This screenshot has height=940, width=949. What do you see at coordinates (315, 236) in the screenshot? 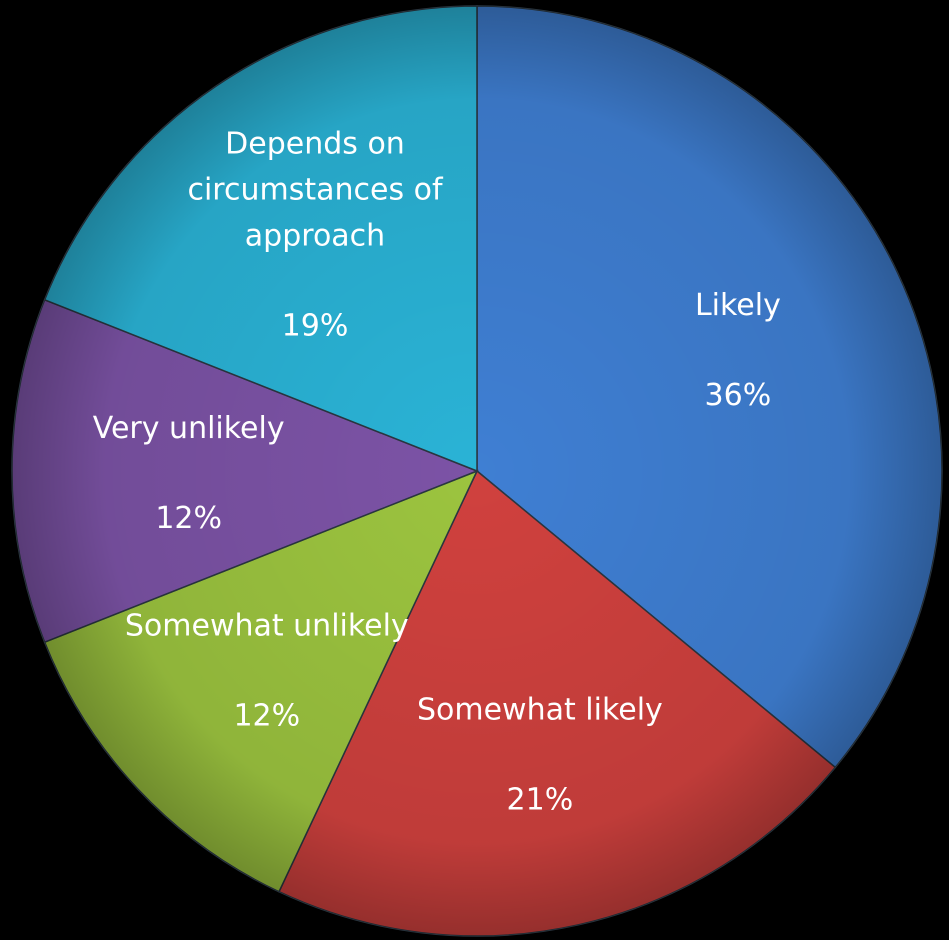
I see `slice-label-line: approach` at bounding box center [315, 236].